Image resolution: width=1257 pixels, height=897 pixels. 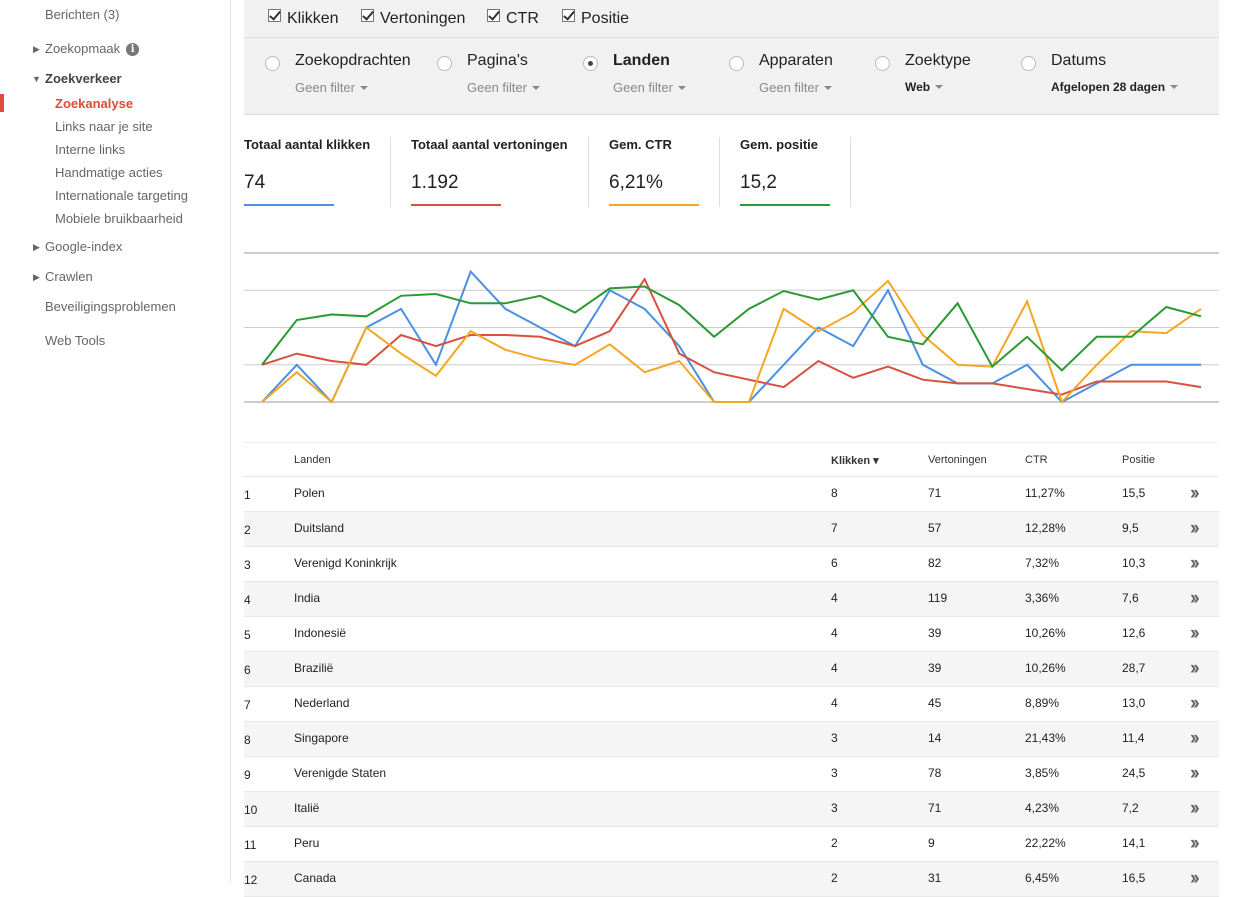 I want to click on nav-berichten: Berichten (3), so click(x=82, y=14).